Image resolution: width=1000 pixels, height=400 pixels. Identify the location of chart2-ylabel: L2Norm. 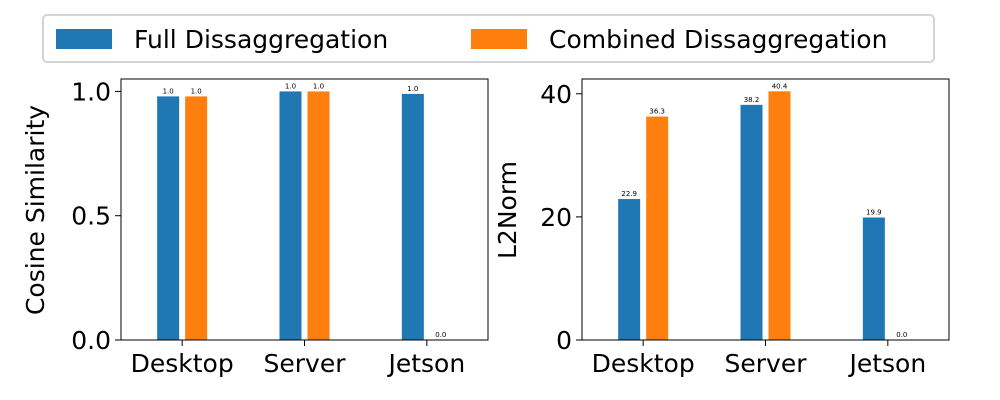
(507, 210).